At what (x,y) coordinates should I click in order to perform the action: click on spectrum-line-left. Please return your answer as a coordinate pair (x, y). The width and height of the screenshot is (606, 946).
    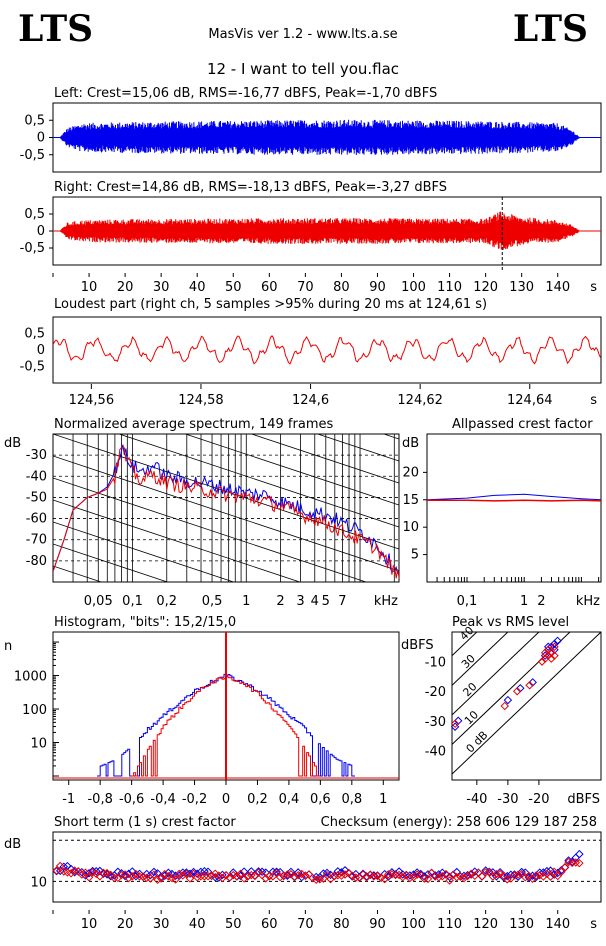
    Looking at the image, I should click on (226, 509).